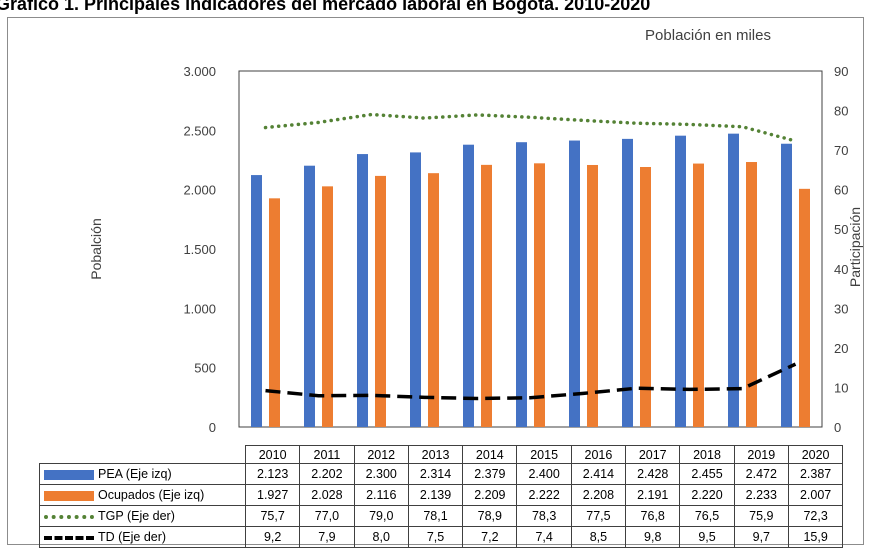 The height and width of the screenshot is (548, 870). I want to click on y2-tick-label: 70, so click(841, 150).